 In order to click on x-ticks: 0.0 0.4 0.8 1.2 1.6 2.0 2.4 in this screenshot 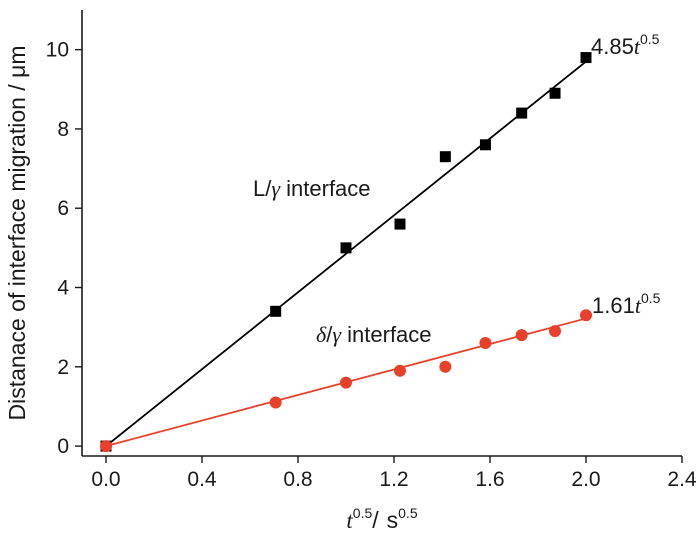, I will do `click(394, 473)`.